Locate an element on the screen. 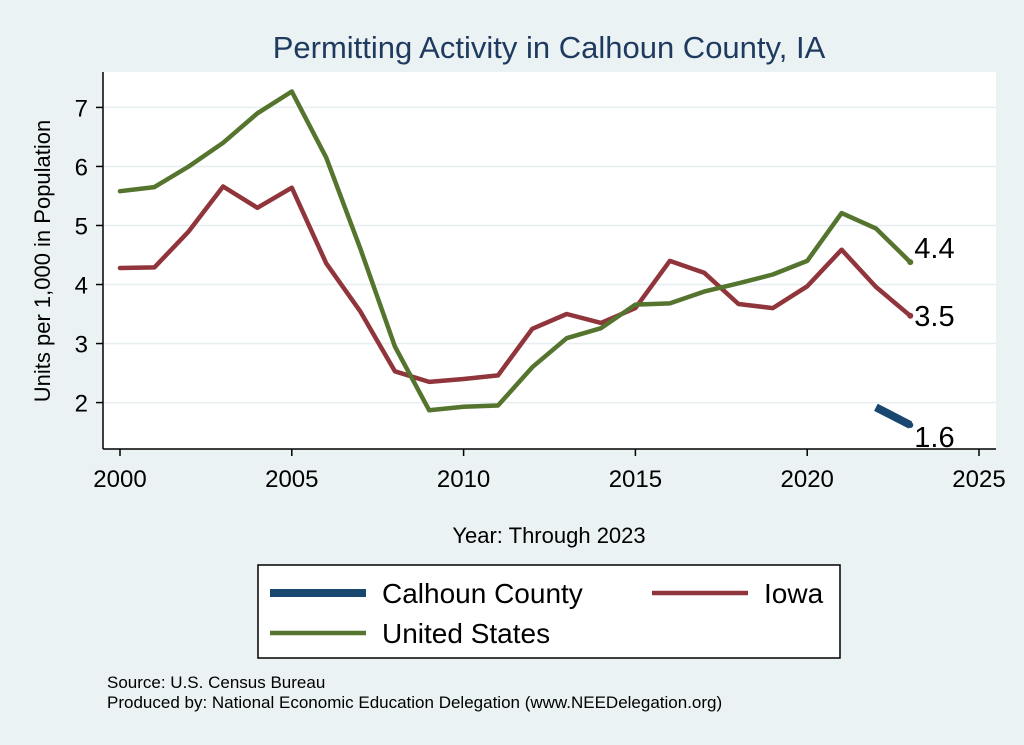  end-point-united-states is located at coordinates (910, 262).